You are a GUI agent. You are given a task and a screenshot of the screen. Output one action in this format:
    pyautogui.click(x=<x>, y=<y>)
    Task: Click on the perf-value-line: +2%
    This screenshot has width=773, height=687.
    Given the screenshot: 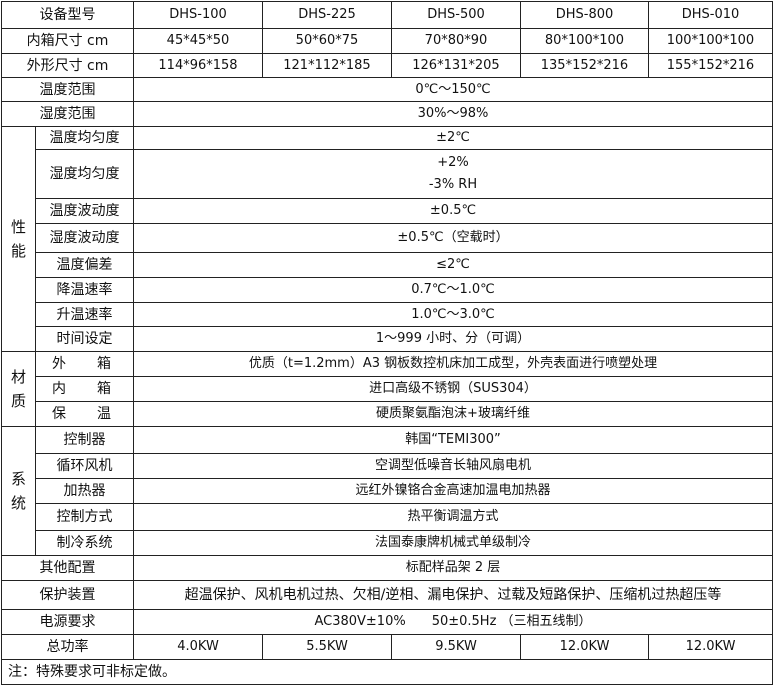 What is the action you would take?
    pyautogui.click(x=453, y=162)
    